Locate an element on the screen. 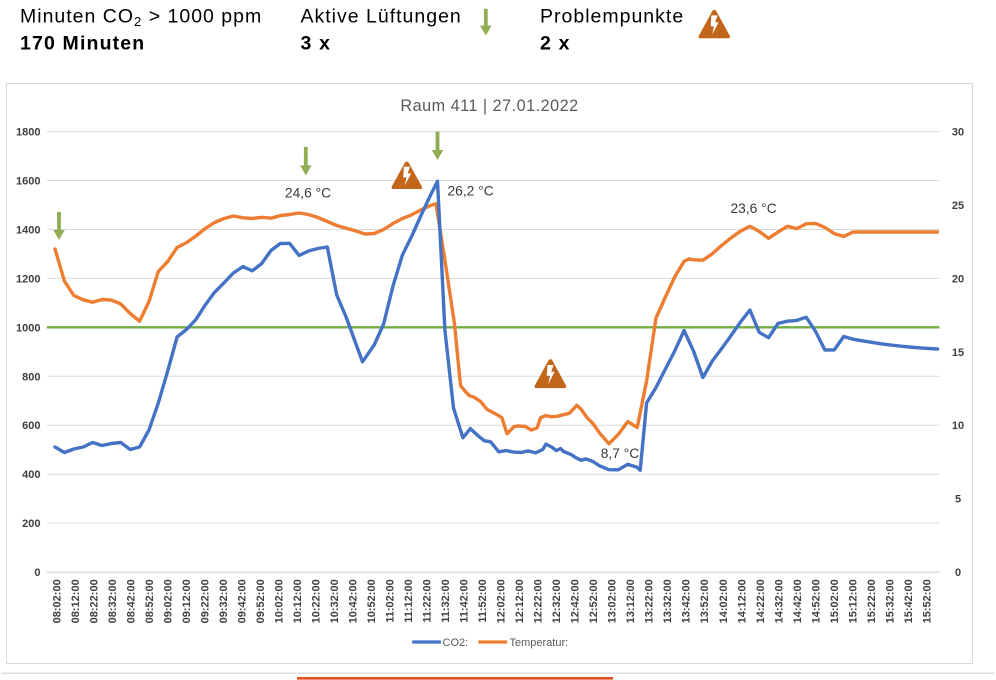 This screenshot has height=680, width=996. svg-text: 09:12:00 is located at coordinates (187, 601).